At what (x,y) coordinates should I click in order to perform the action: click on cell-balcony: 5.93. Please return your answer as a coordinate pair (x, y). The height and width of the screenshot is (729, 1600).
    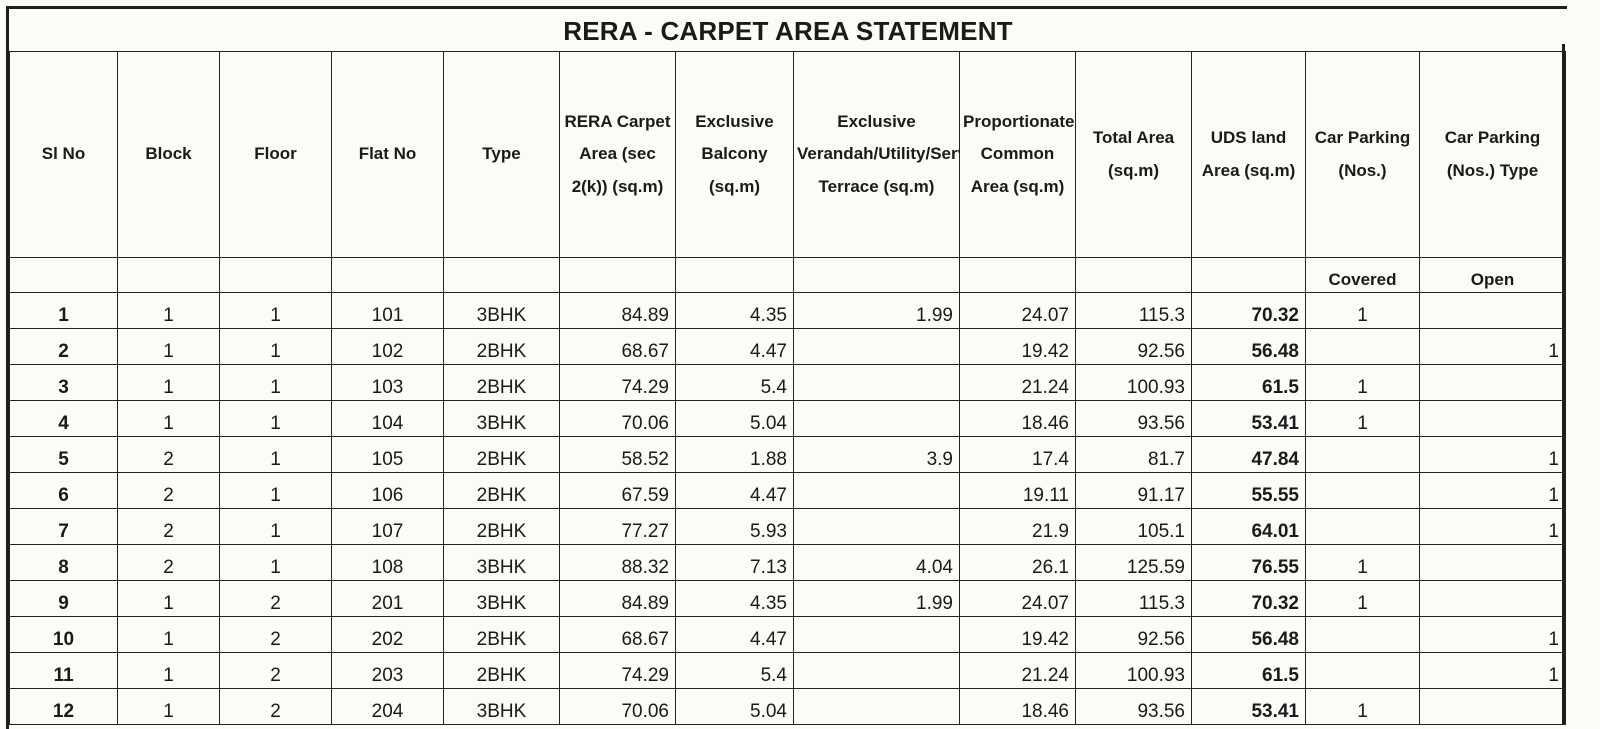
    Looking at the image, I should click on (734, 526).